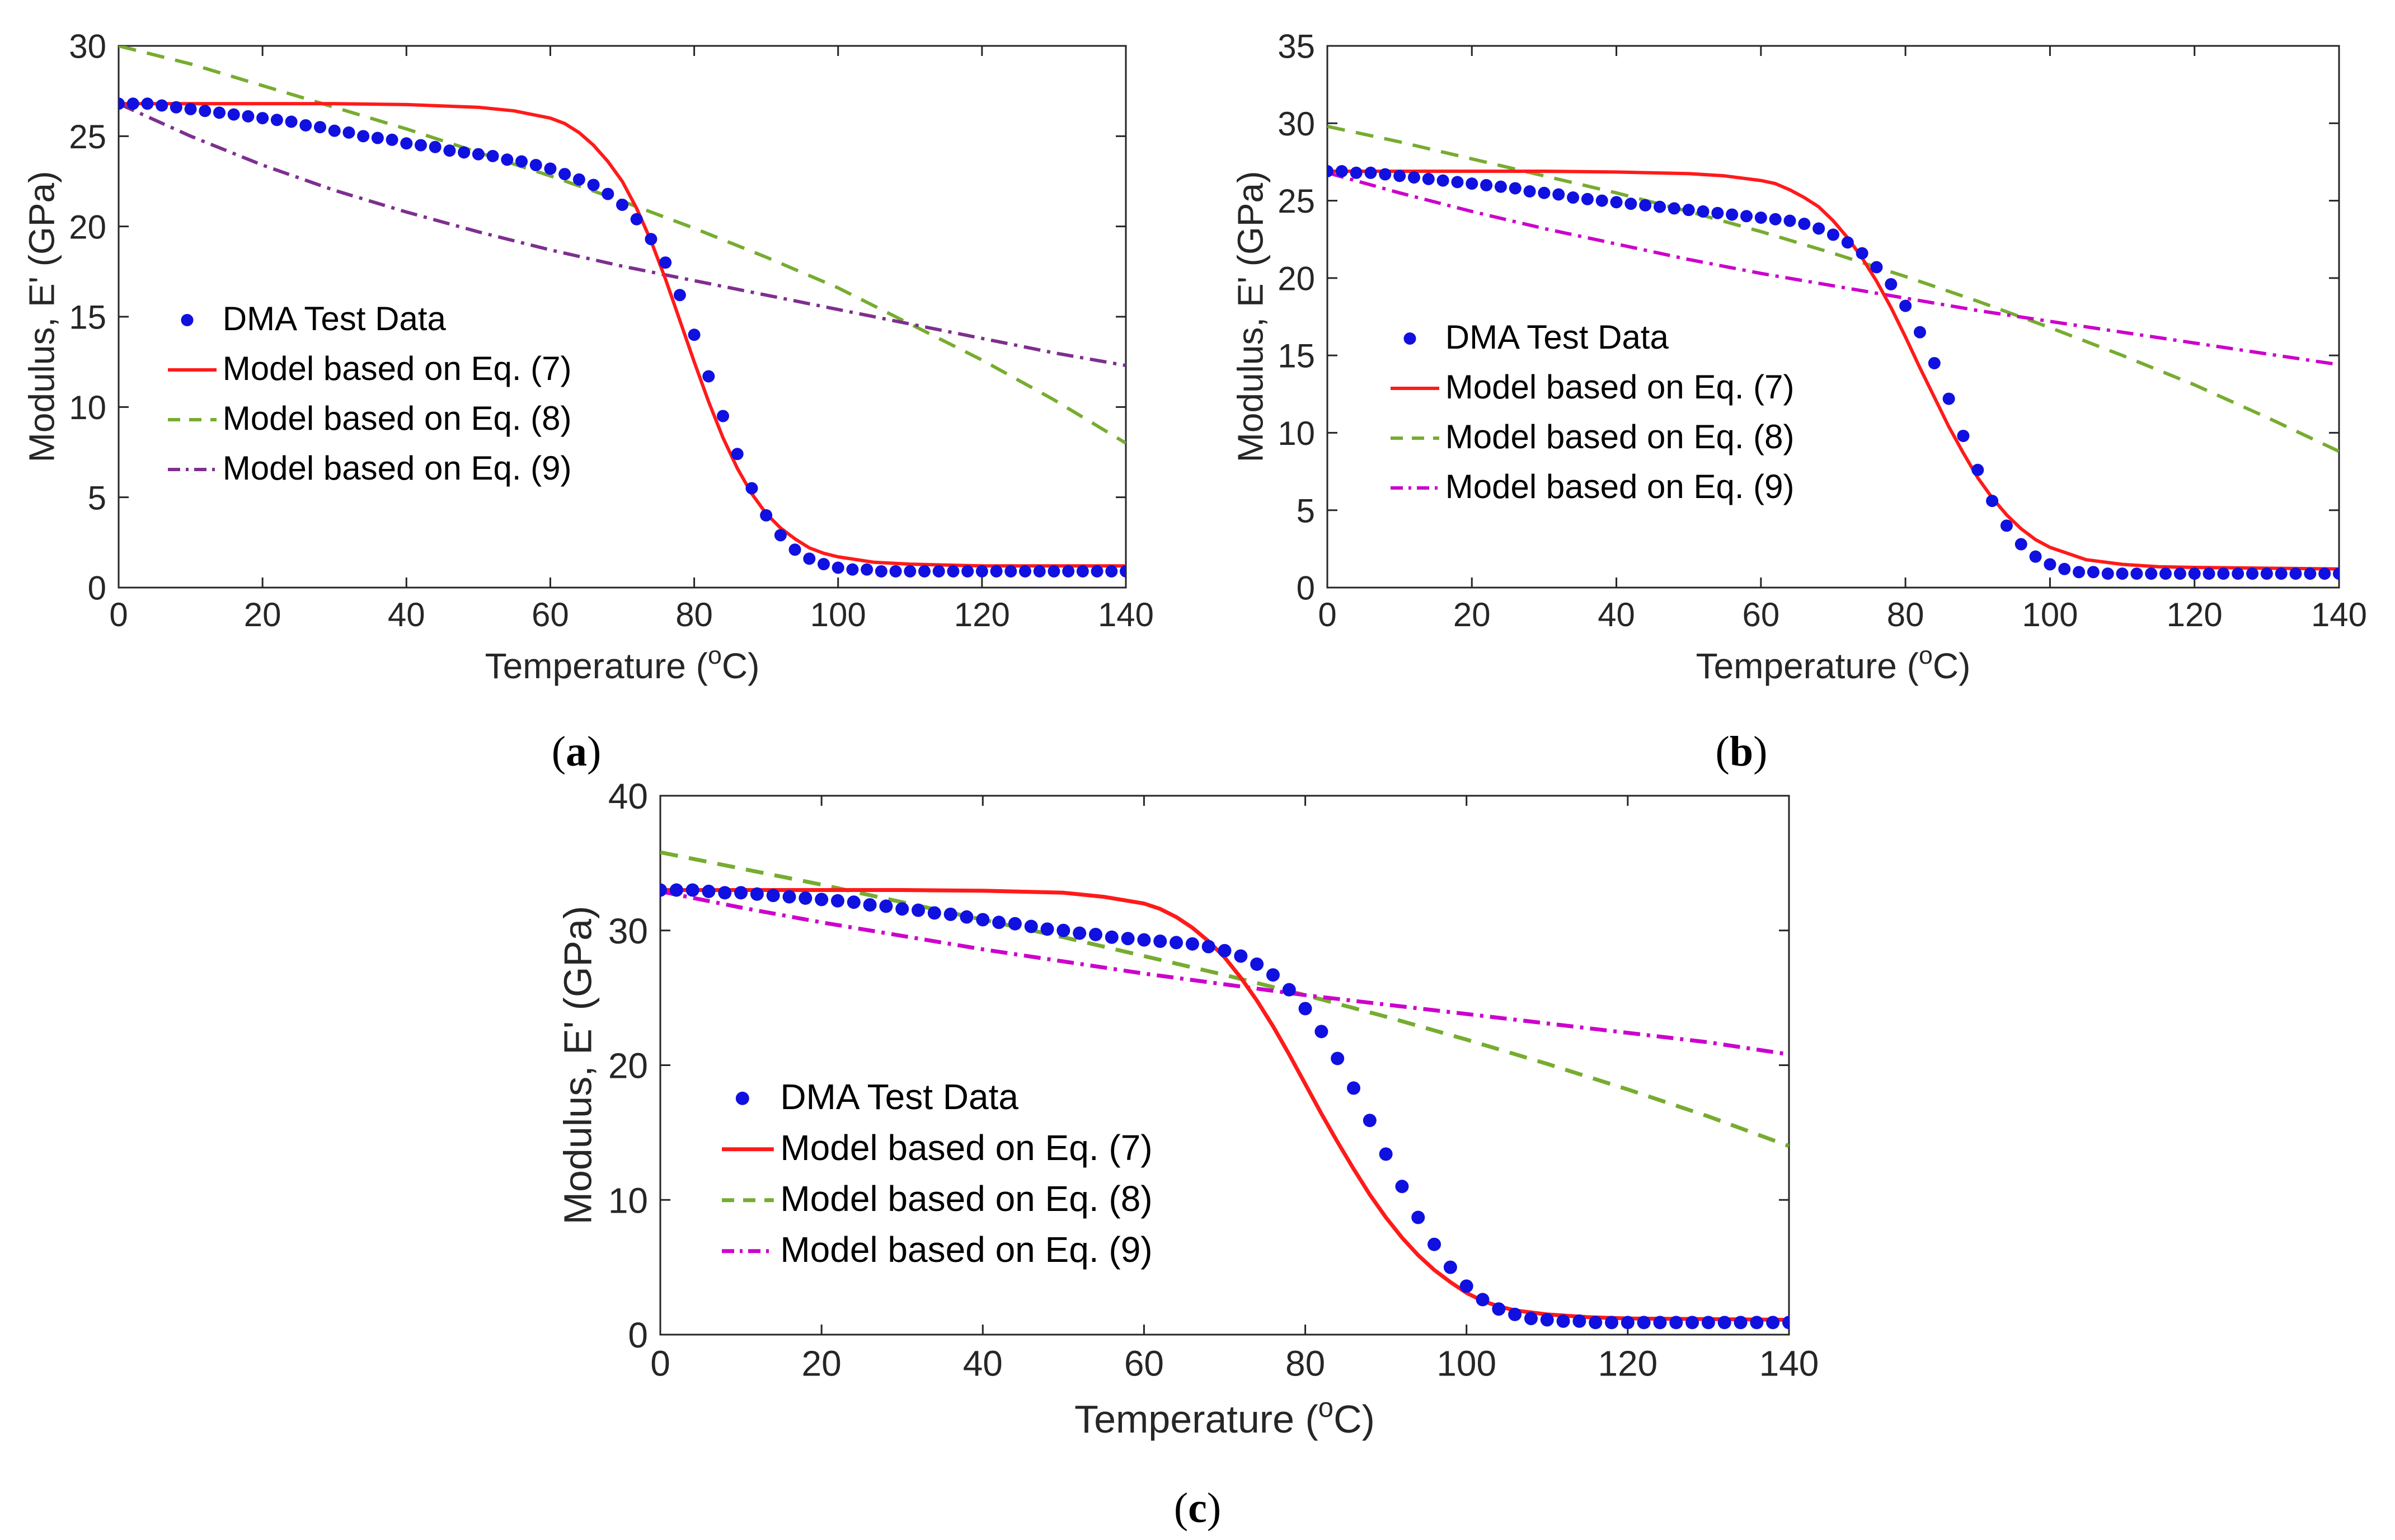 This screenshot has height=1540, width=2395. What do you see at coordinates (97, 588) in the screenshot?
I see `y-tick-label: 0` at bounding box center [97, 588].